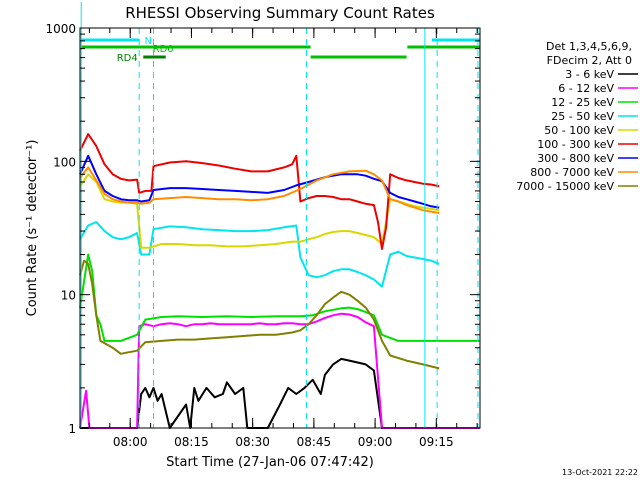 Image resolution: width=640 pixels, height=480 pixels. What do you see at coordinates (589, 46) in the screenshot?
I see `legend-header-line-1: Det 1,3,4,5,6,9,` at bounding box center [589, 46].